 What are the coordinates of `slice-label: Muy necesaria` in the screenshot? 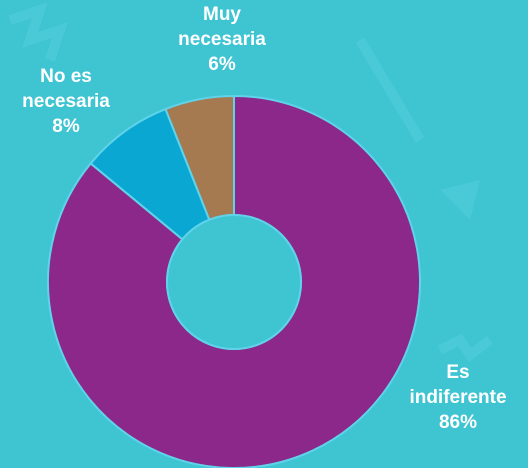 It's located at (222, 27).